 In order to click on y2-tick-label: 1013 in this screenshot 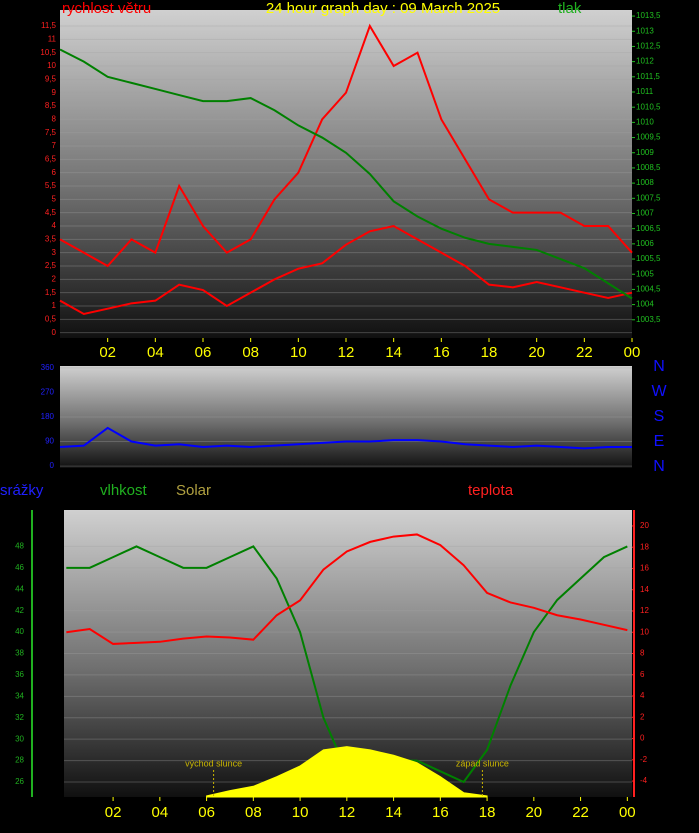, I will do `click(645, 30)`.